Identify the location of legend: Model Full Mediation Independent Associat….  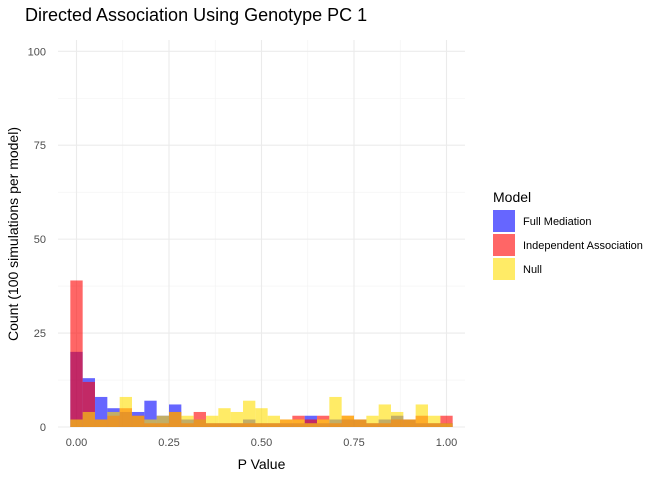
(568, 234).